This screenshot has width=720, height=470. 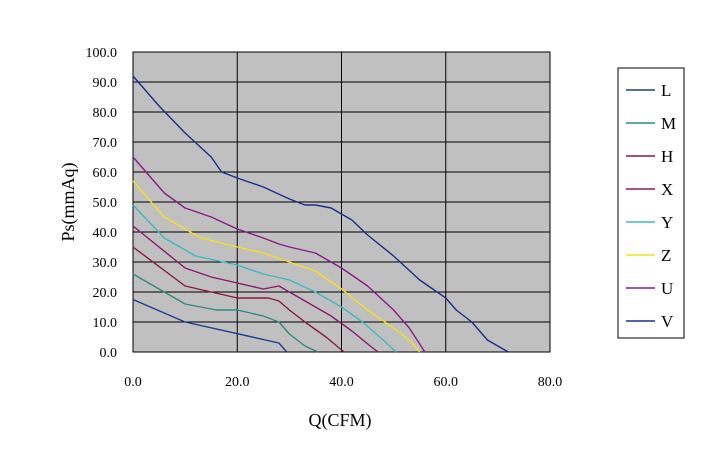 I want to click on x-tick-labels: 0.0 20.0 40.0 60.0 80.0, so click(x=343, y=382).